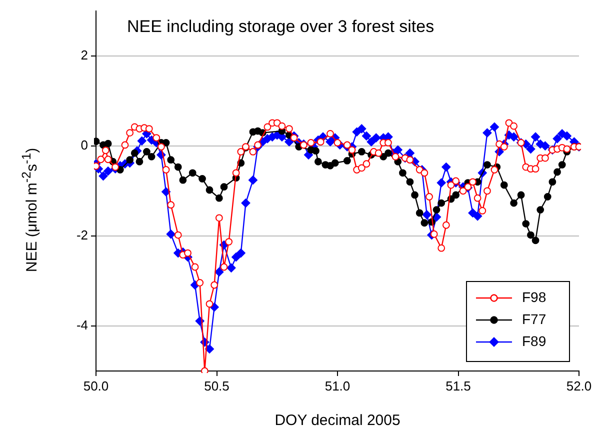 This screenshot has height=434, width=600. Describe the element at coordinates (84, 144) in the screenshot. I see `y-tick-label: 0` at that location.